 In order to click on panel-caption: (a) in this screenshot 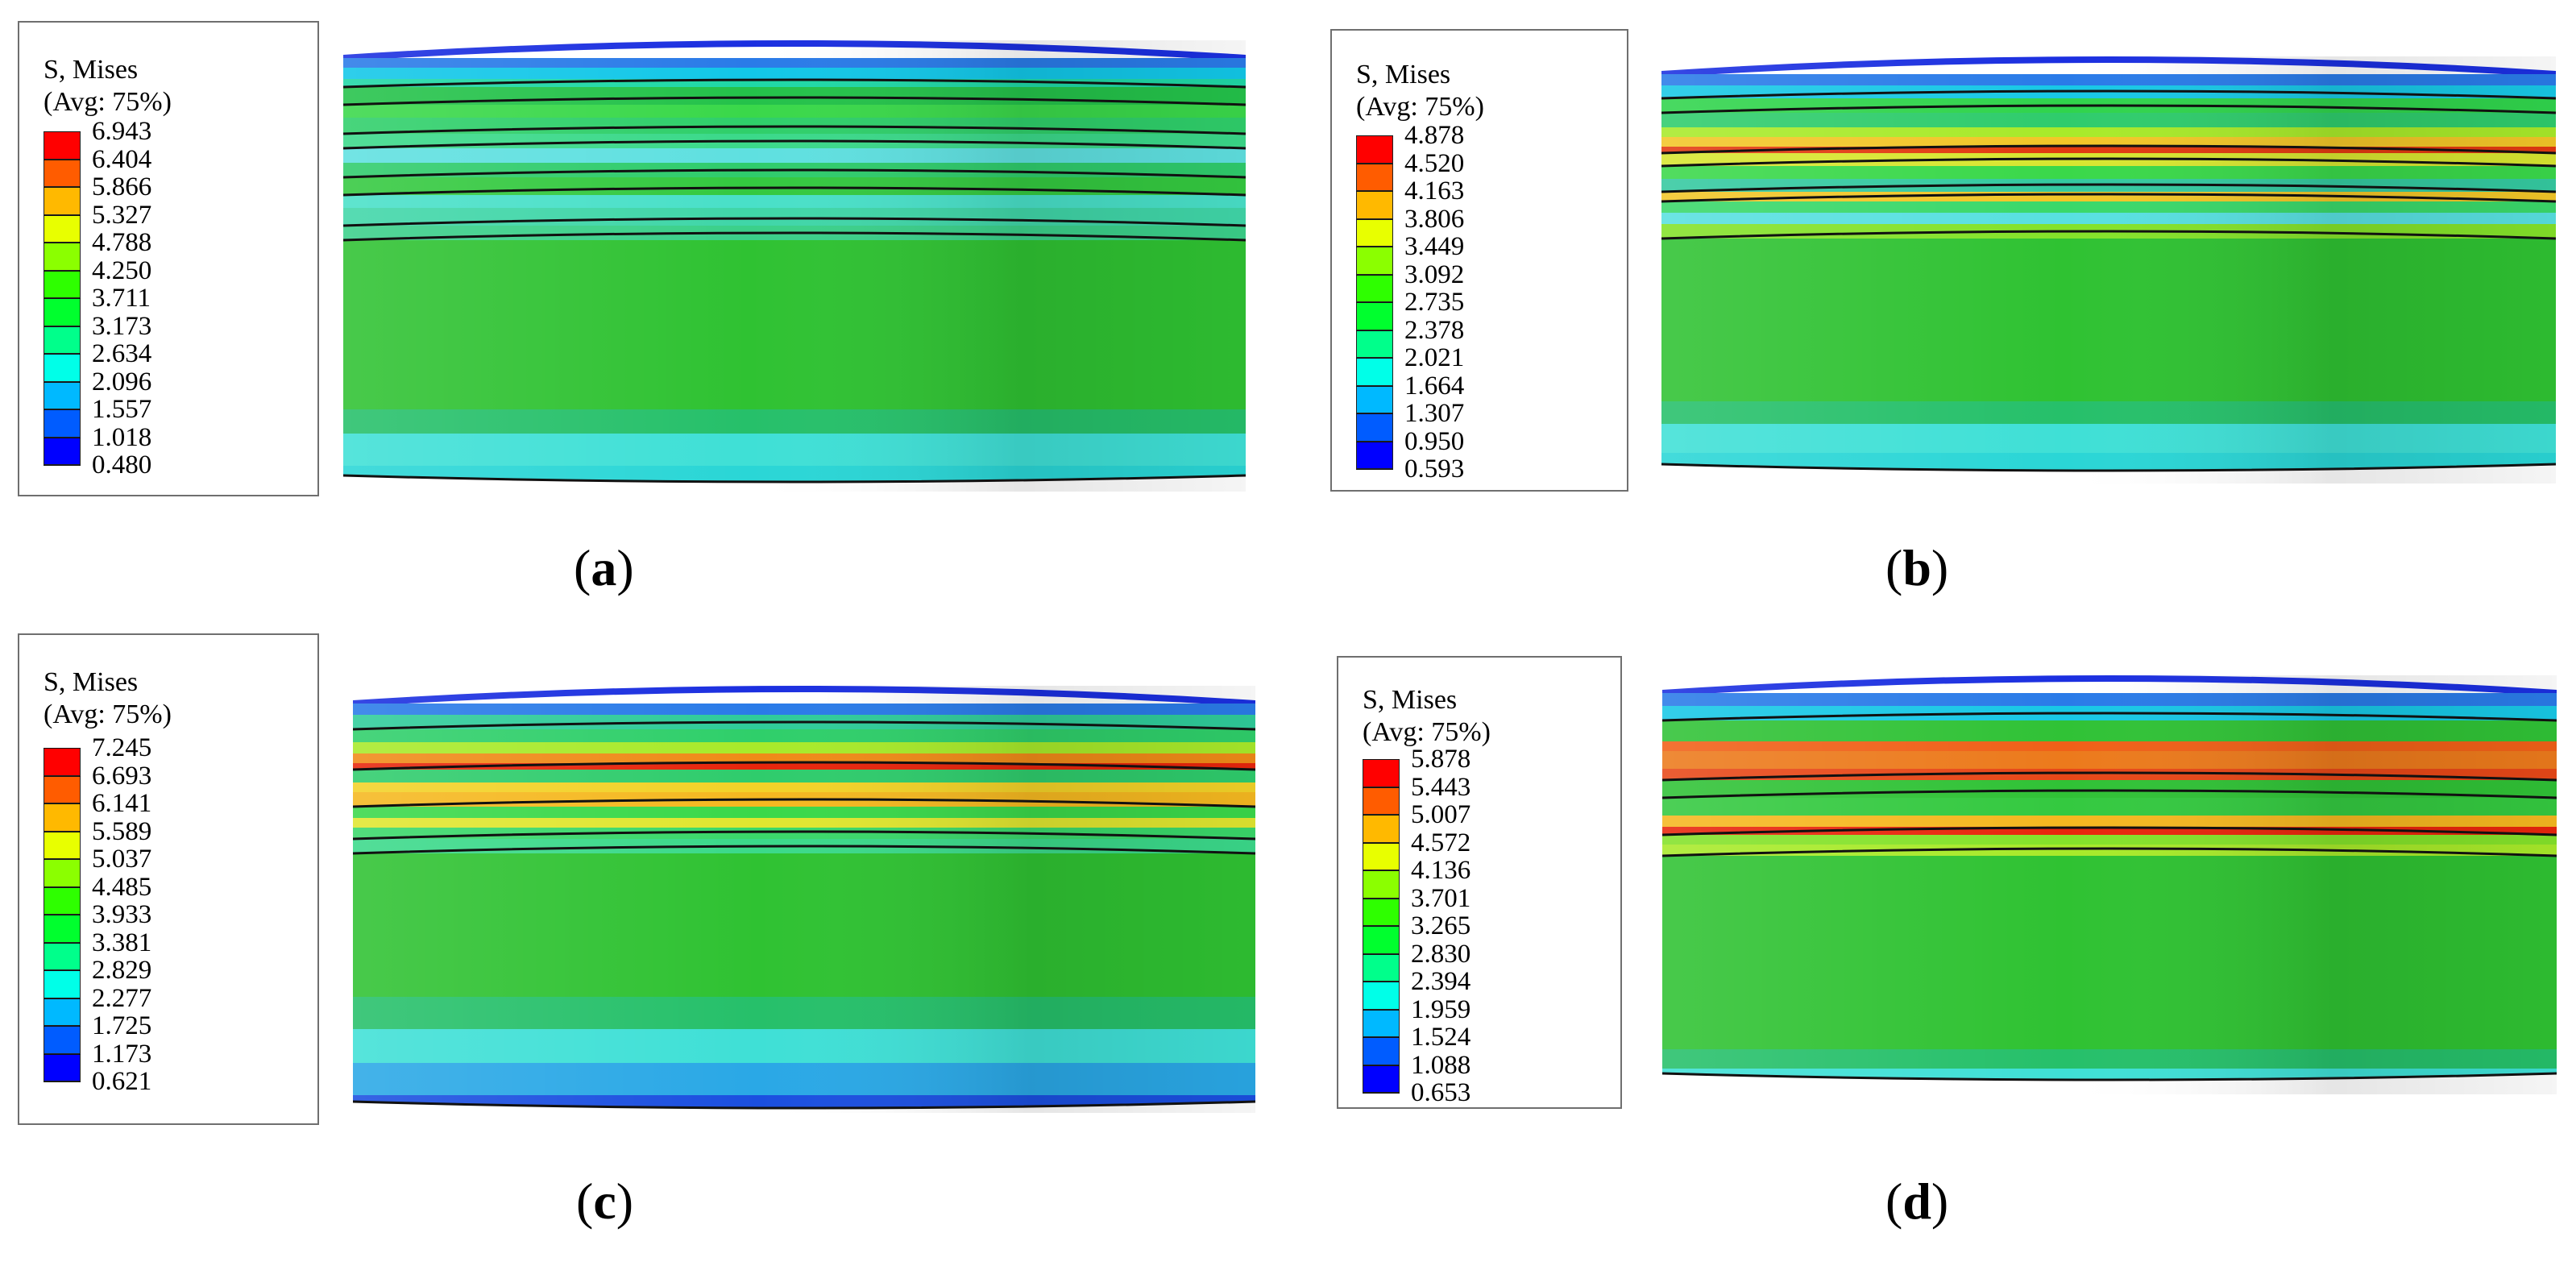, I will do `click(604, 567)`.